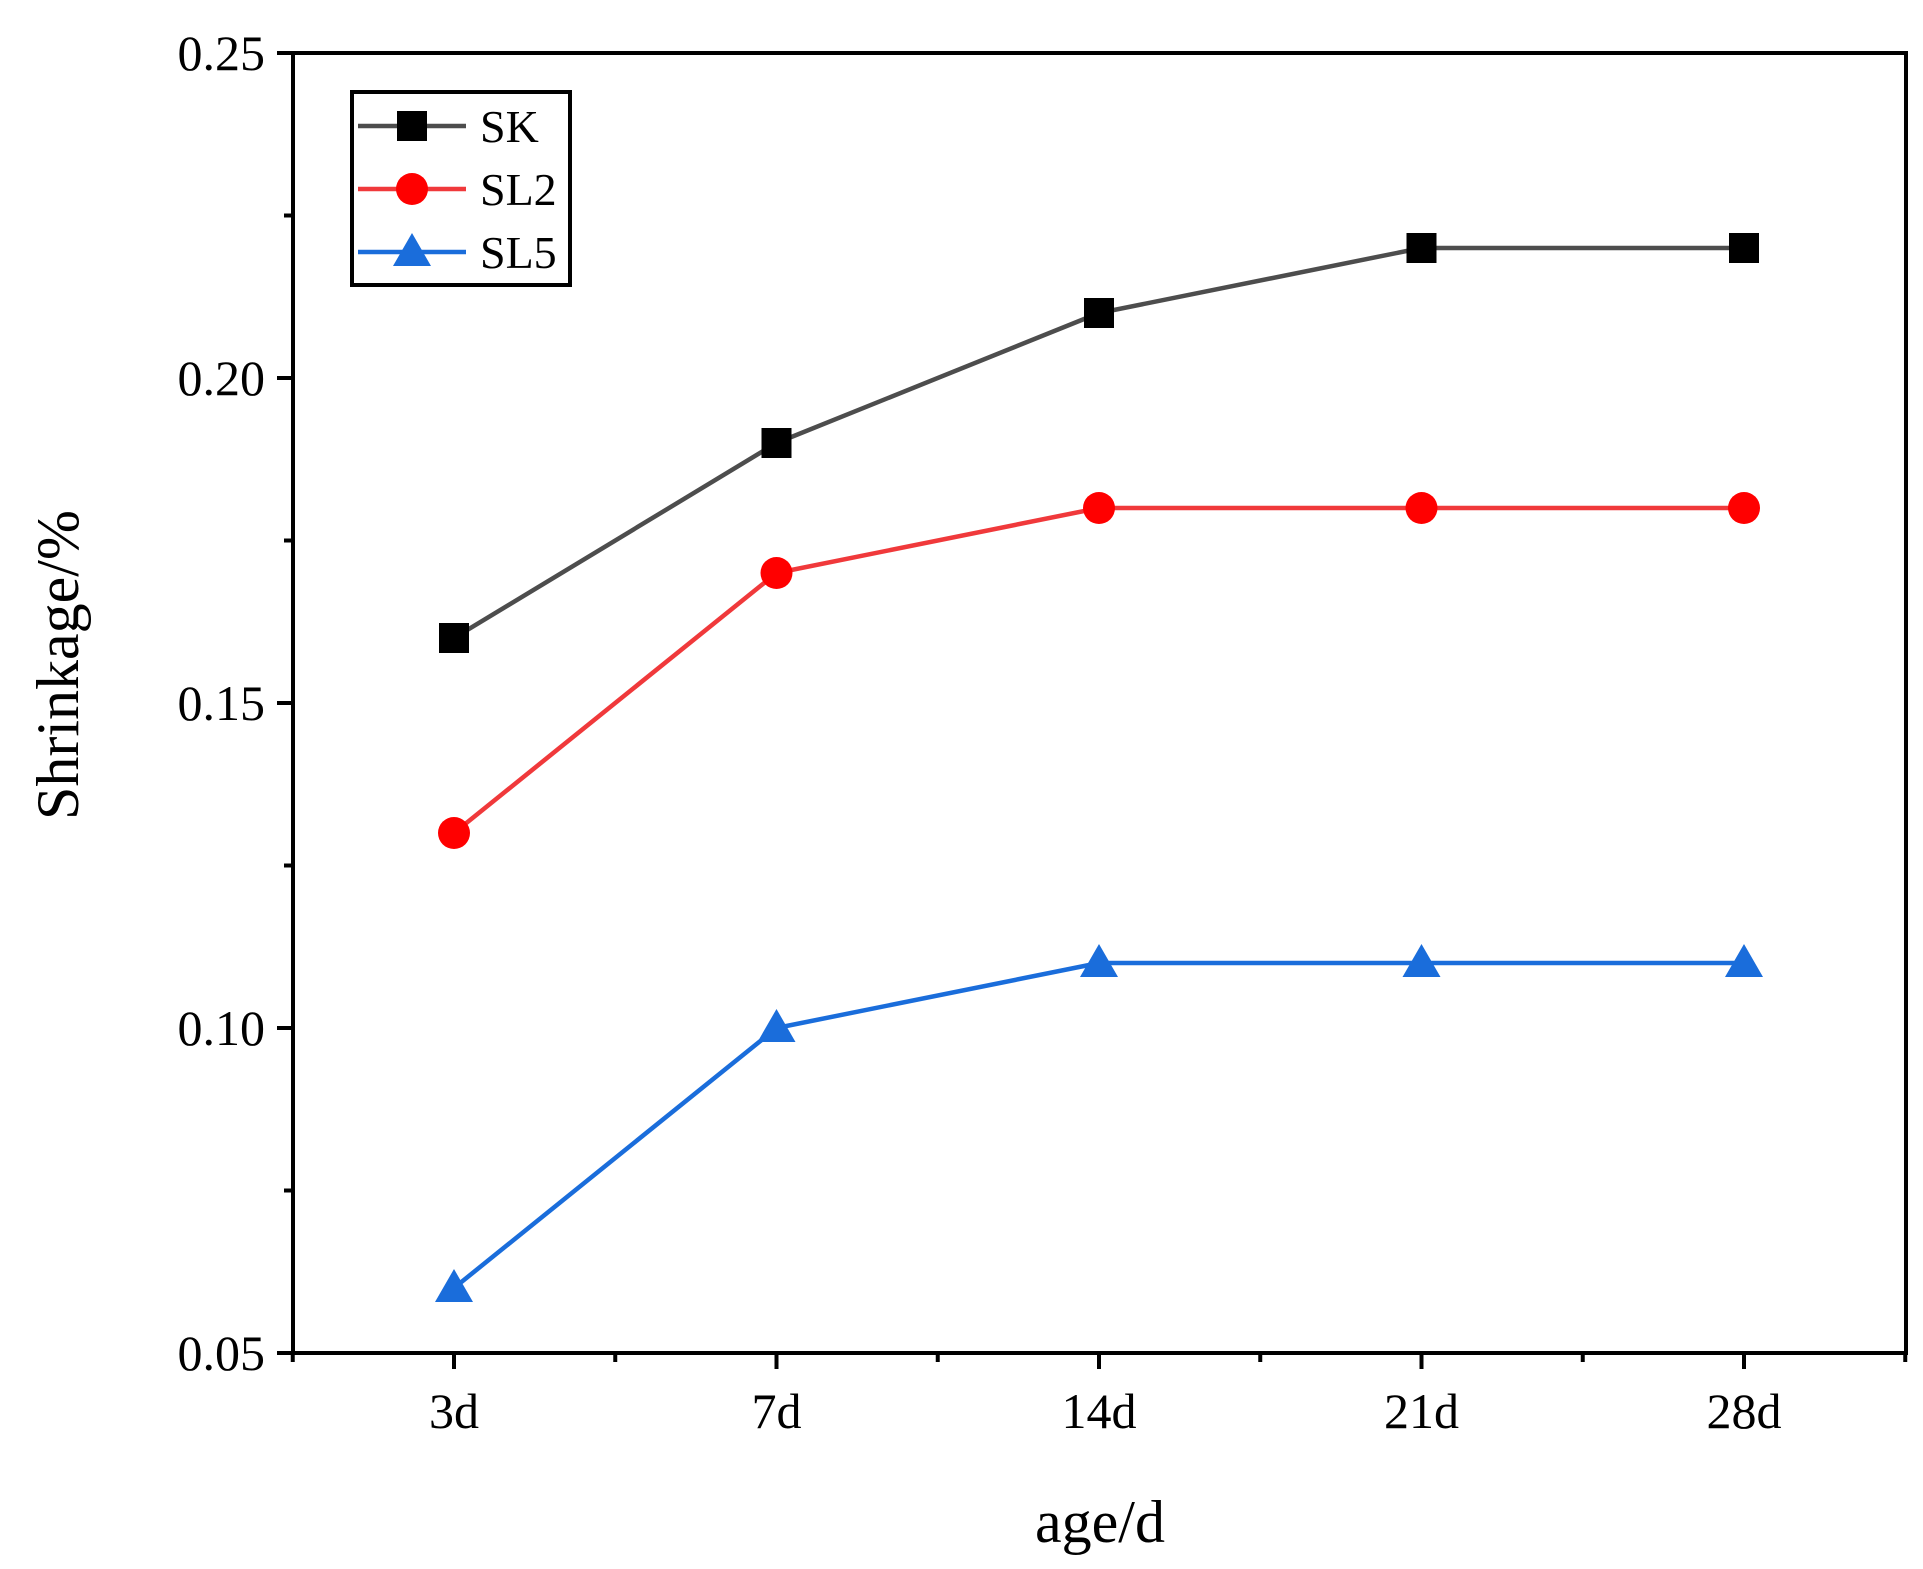 The width and height of the screenshot is (1923, 1569). I want to click on x-tick-label: 7d, so click(777, 1411).